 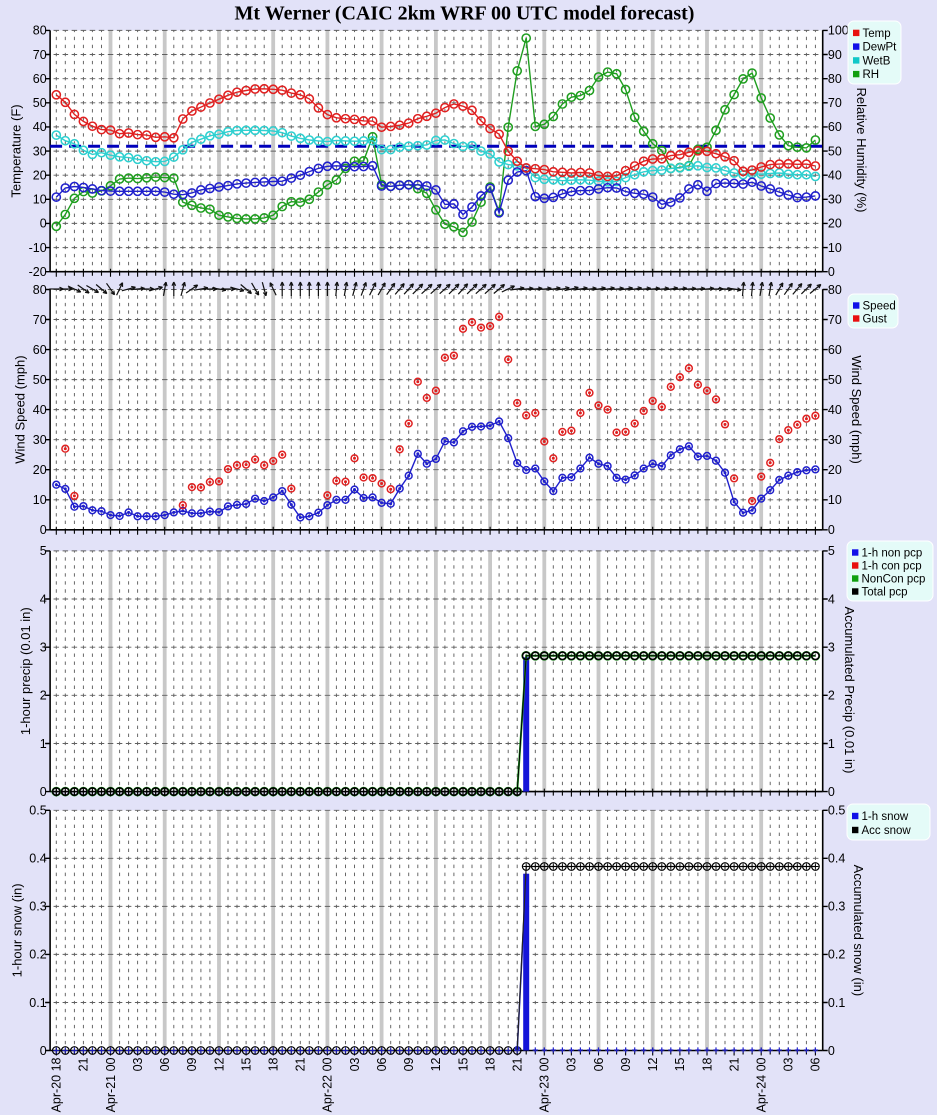 I want to click on svg-text: 1-h non pcp, so click(x=892, y=554).